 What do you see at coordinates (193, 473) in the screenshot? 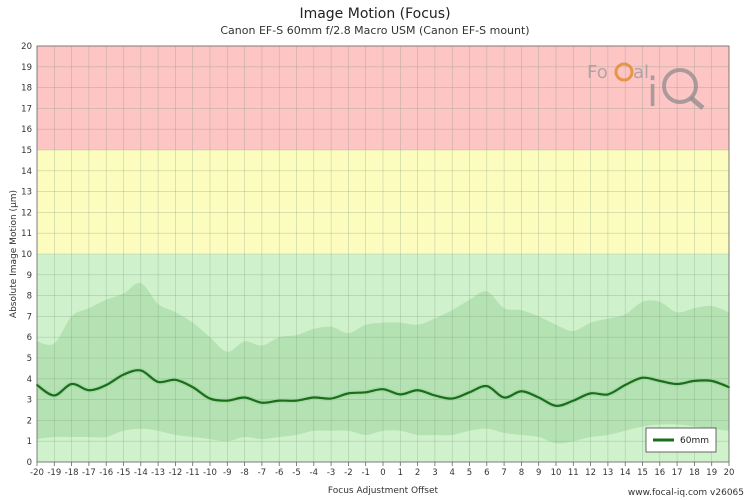
I see `x-tick-label: -11` at bounding box center [193, 473].